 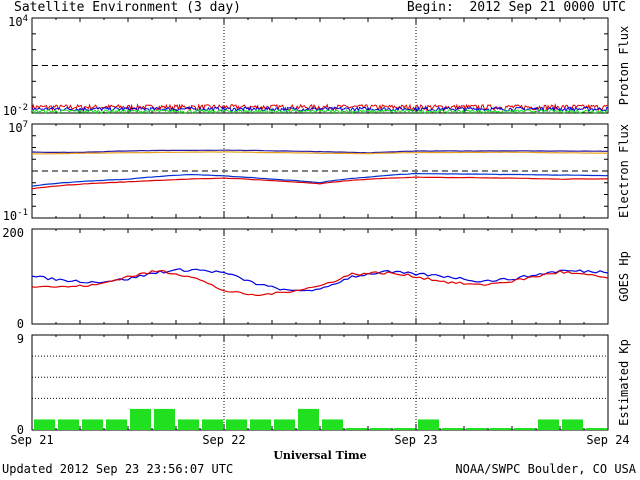 What do you see at coordinates (118, 469) in the screenshot?
I see `updated-timestamp: Updated 2012 Sep 23 23:56:07 UTC` at bounding box center [118, 469].